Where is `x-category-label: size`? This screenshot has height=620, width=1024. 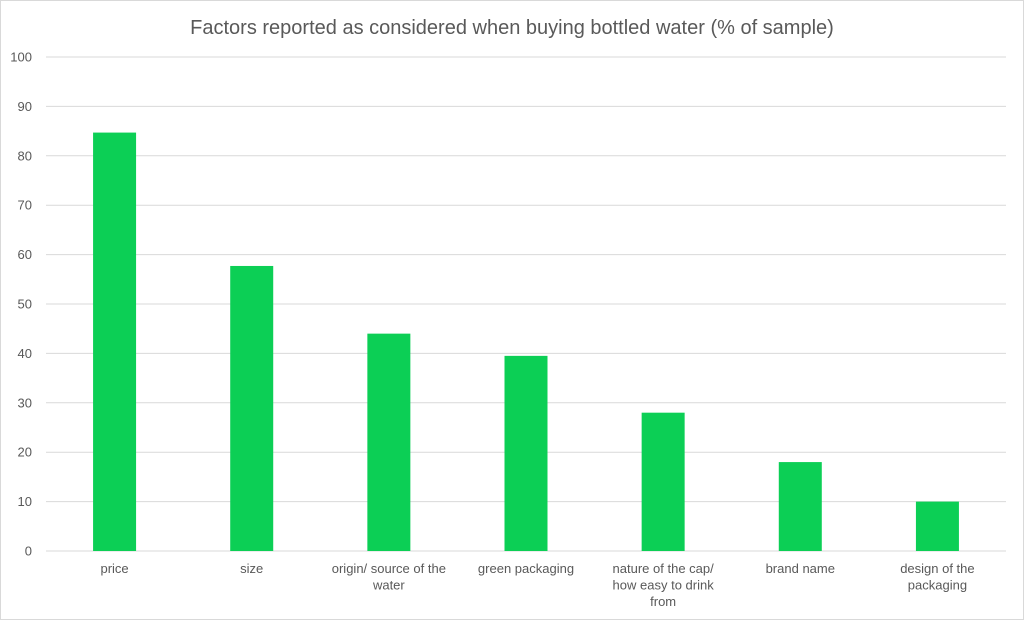
x-category-label: size is located at coordinates (251, 568).